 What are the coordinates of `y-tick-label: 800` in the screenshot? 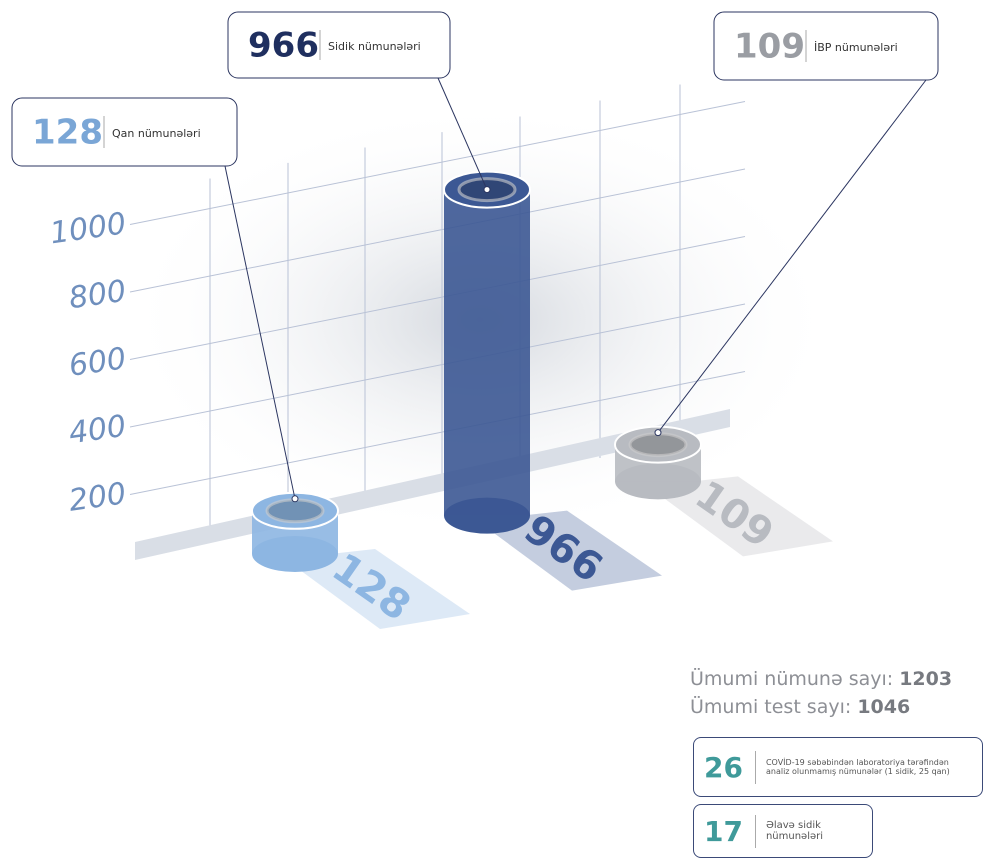 It's located at (98, 295).